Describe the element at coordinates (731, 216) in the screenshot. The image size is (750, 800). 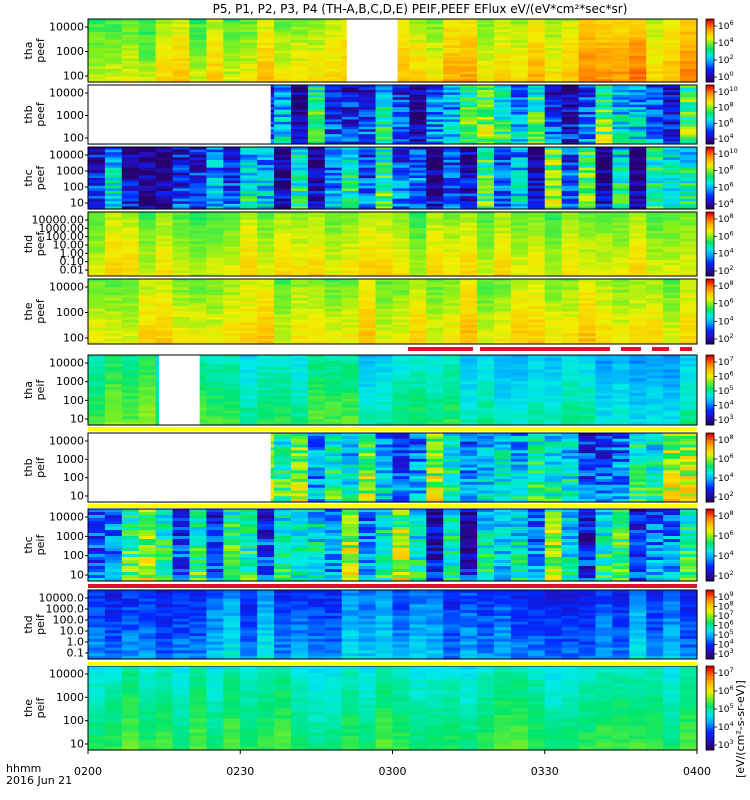
I see `colorbar-tick-exponent: 8` at that location.